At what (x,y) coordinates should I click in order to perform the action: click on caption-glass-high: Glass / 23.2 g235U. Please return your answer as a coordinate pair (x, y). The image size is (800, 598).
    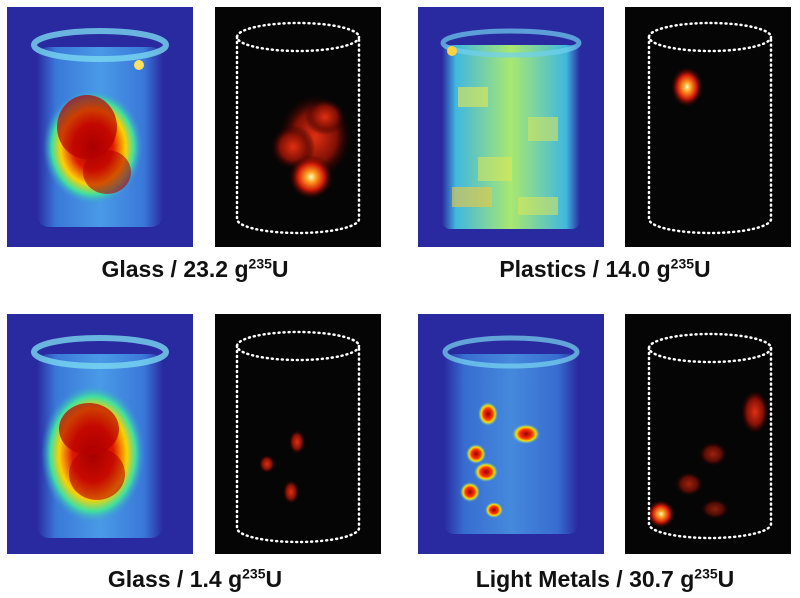
    Looking at the image, I should click on (195, 269).